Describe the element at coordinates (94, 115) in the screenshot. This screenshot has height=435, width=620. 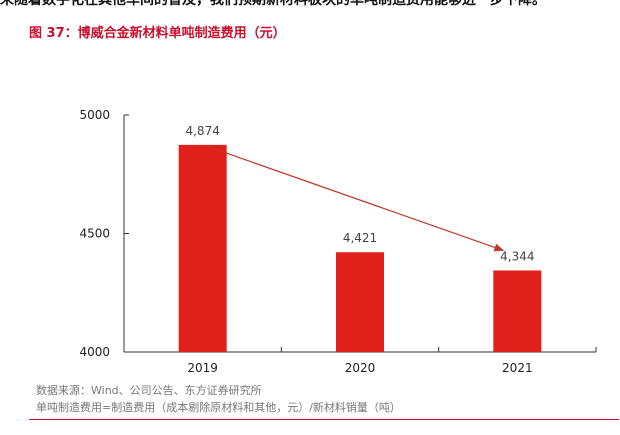
I see `y-tick-label: 5000` at that location.